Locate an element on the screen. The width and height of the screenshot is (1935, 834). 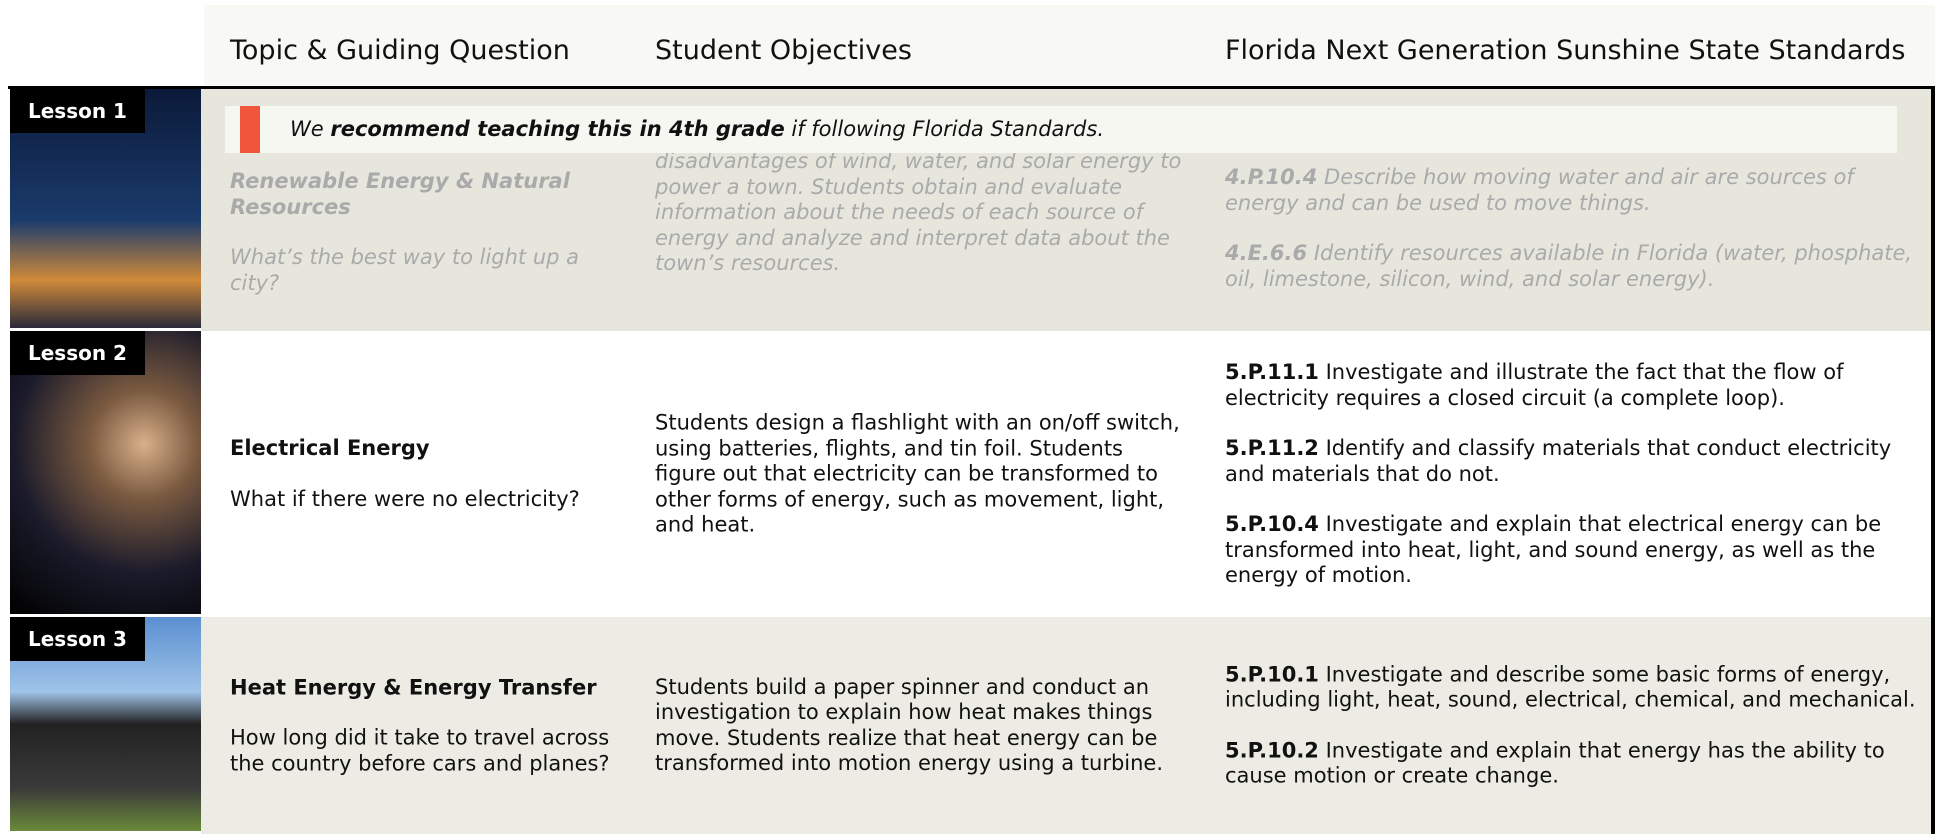
banner-suffix: if following Florida Standards. is located at coordinates (948, 129).